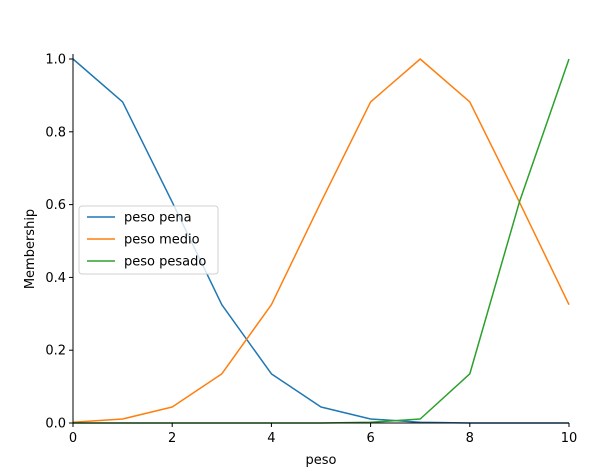 This screenshot has width=611, height=476. Describe the element at coordinates (172, 438) in the screenshot. I see `x-tick-label: 2` at that location.